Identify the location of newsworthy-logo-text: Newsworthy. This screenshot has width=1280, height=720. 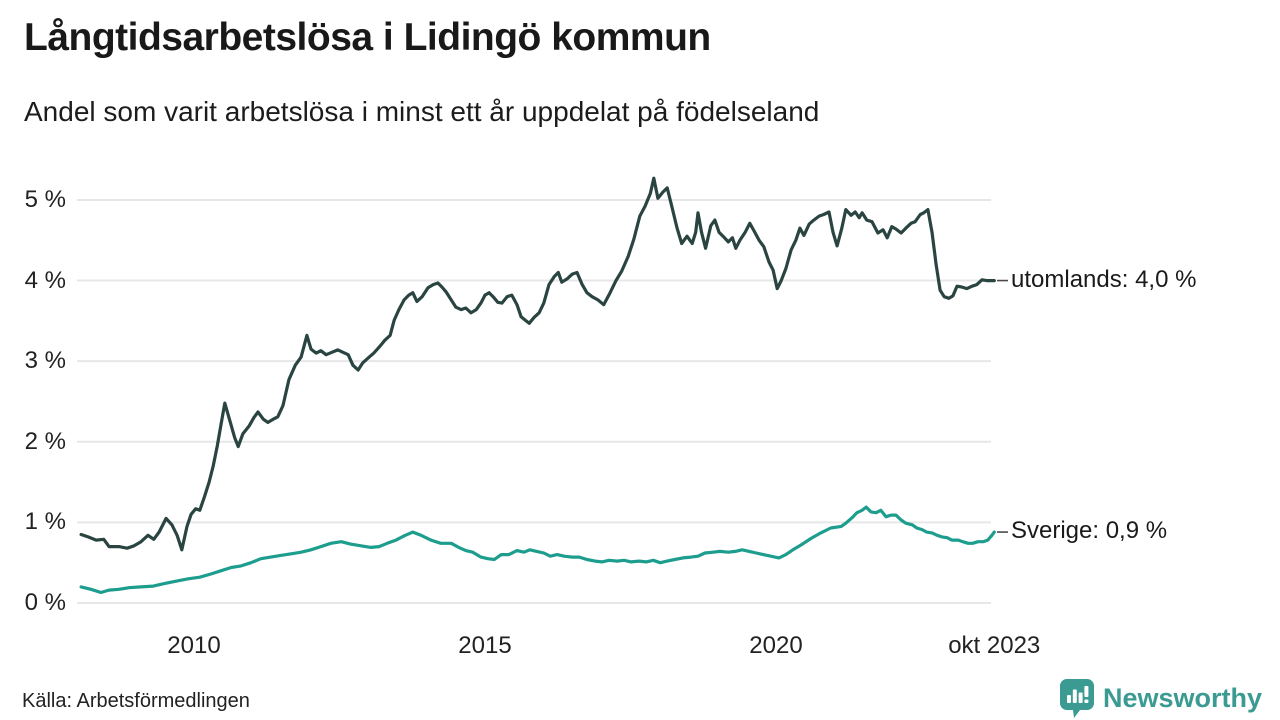
(1182, 698).